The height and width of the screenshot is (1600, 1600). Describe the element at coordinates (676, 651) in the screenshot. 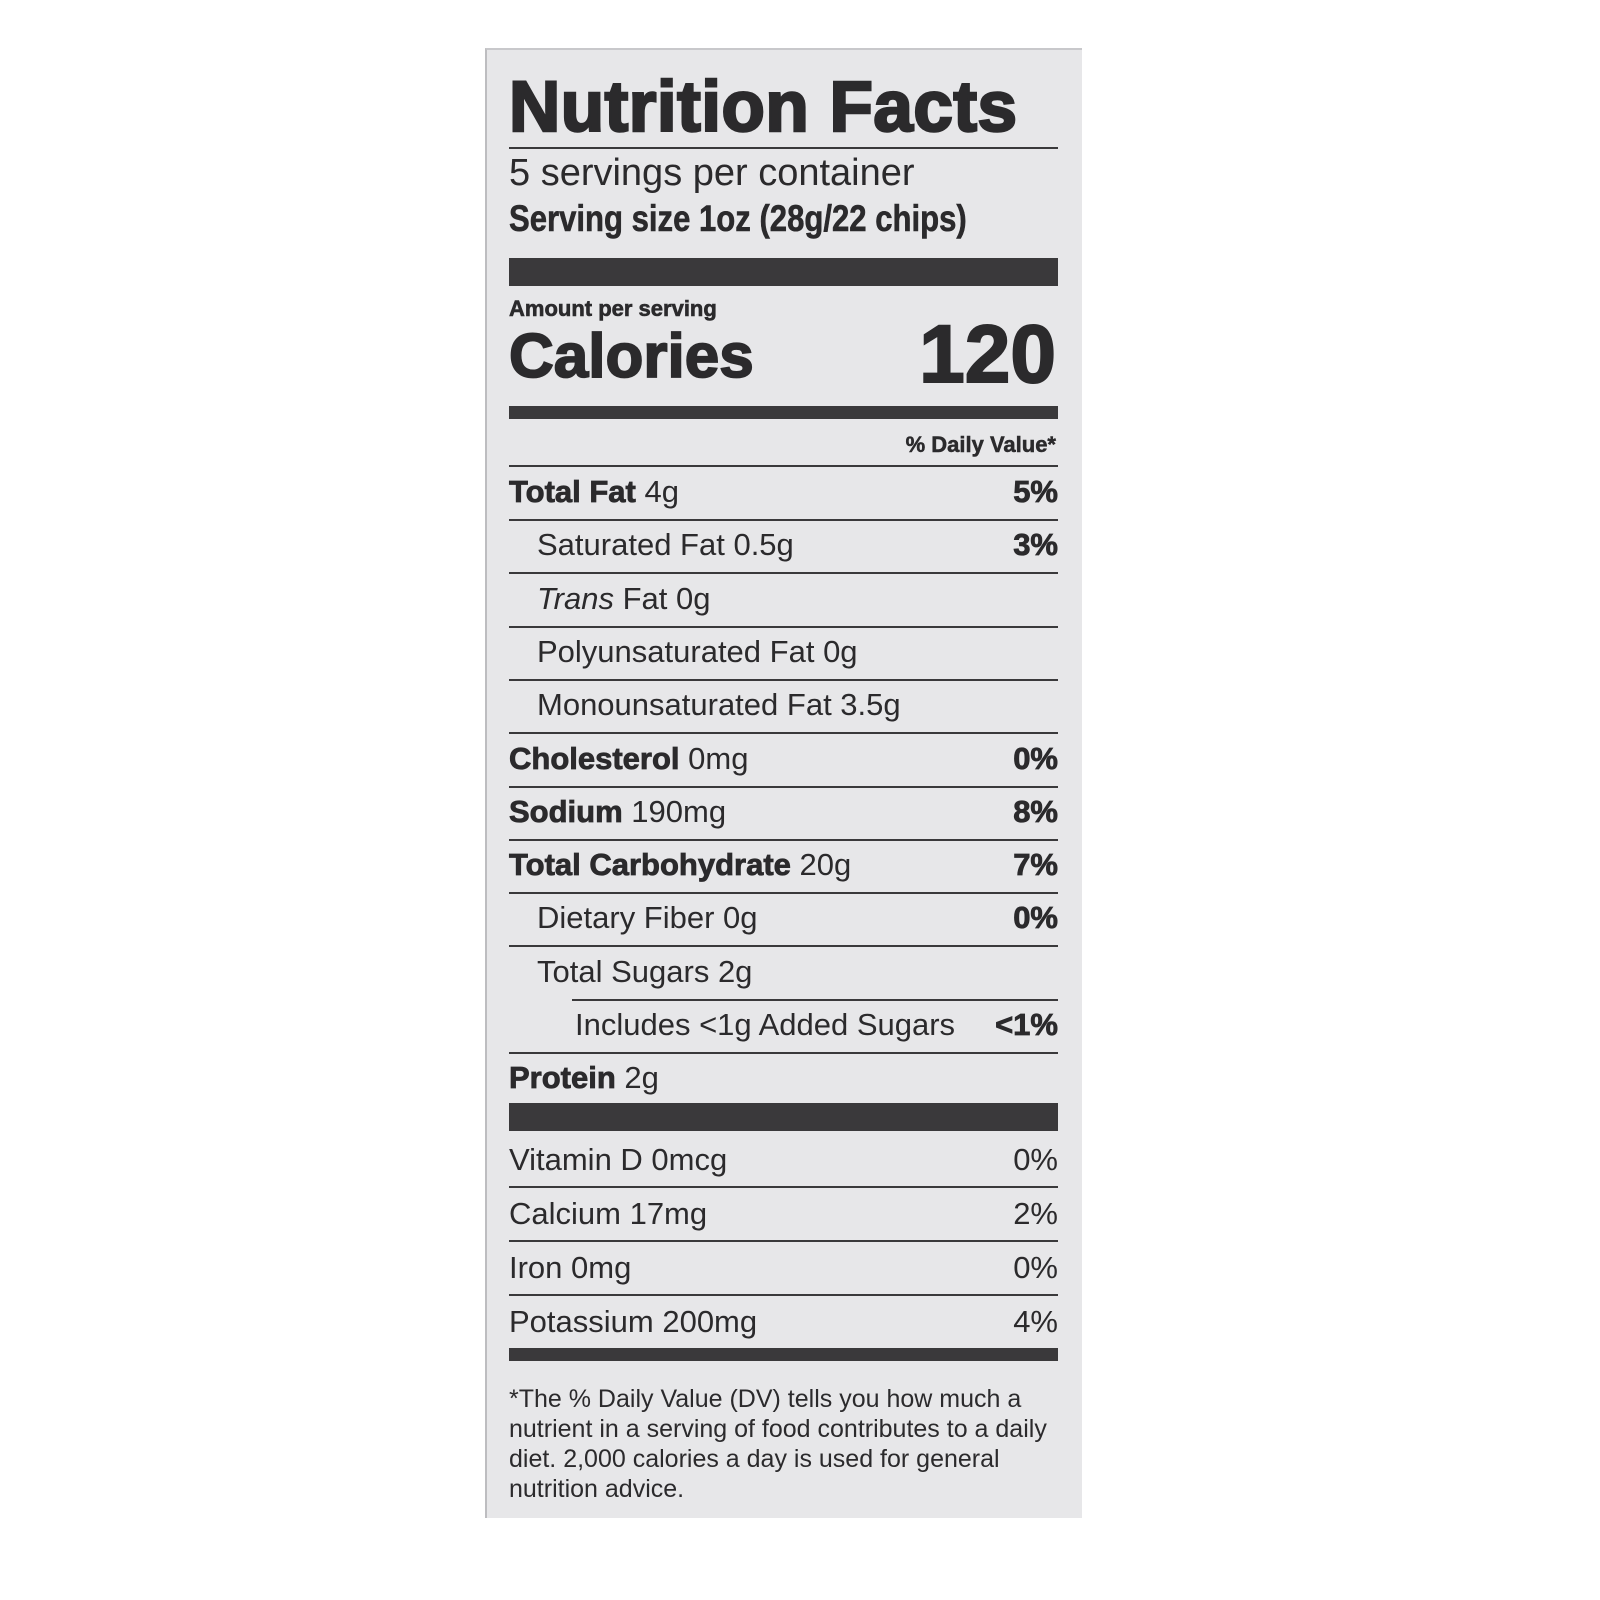

I see `nutrient-name: Polyunsaturated Fat` at that location.